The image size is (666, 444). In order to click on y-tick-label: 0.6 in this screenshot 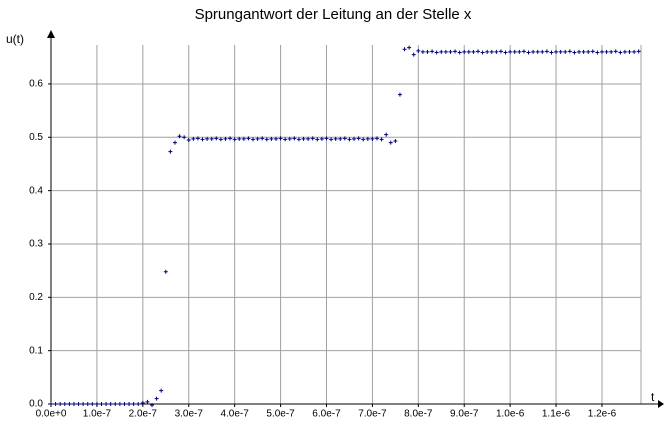, I will do `click(36, 84)`.